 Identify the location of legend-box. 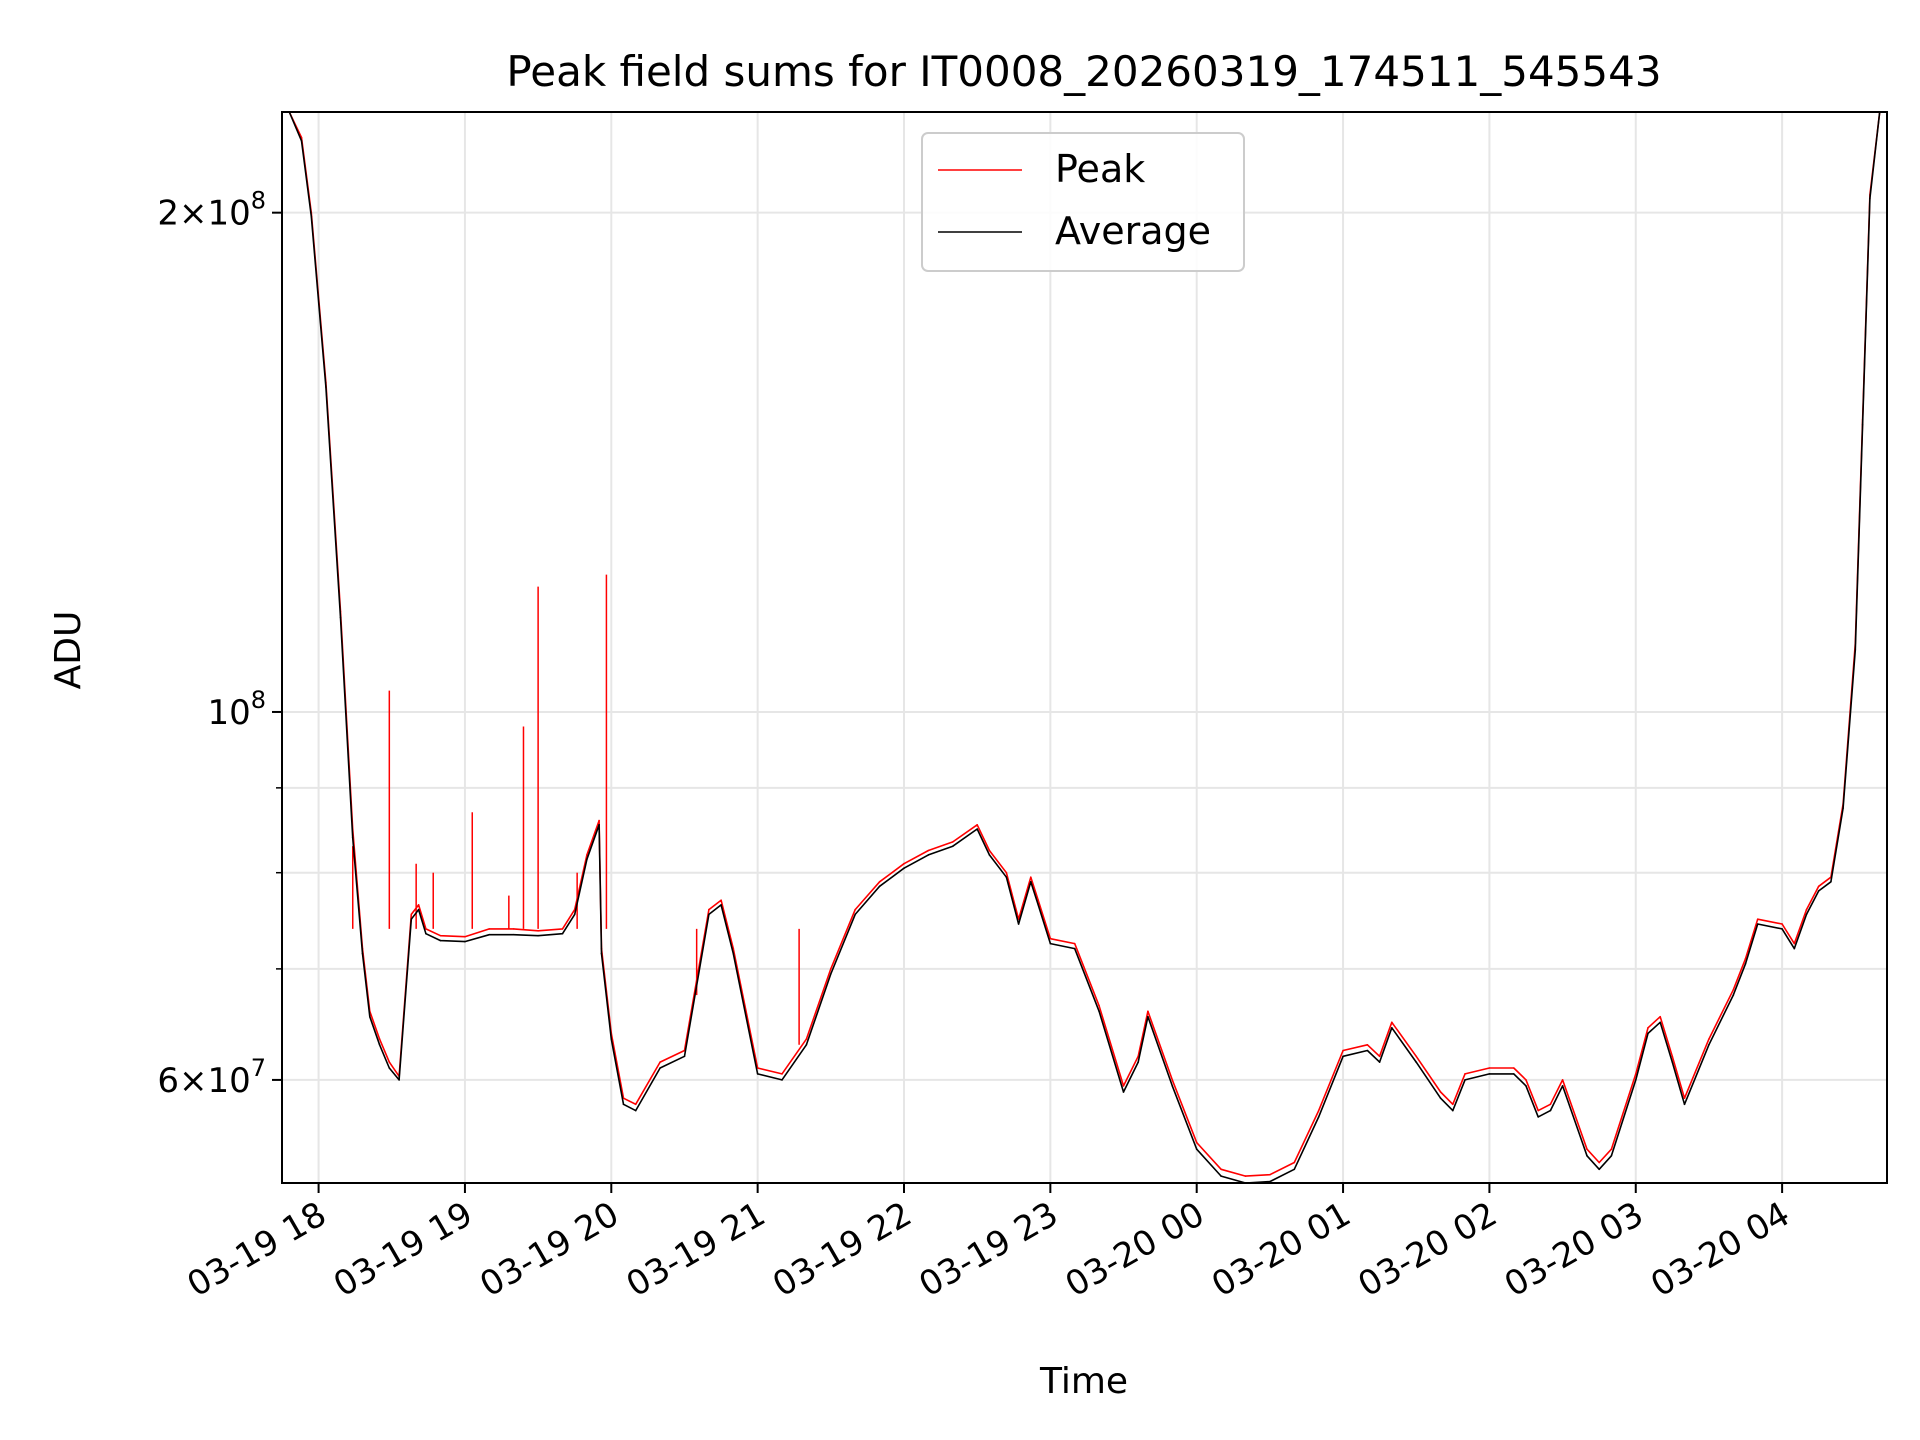
(1083, 202).